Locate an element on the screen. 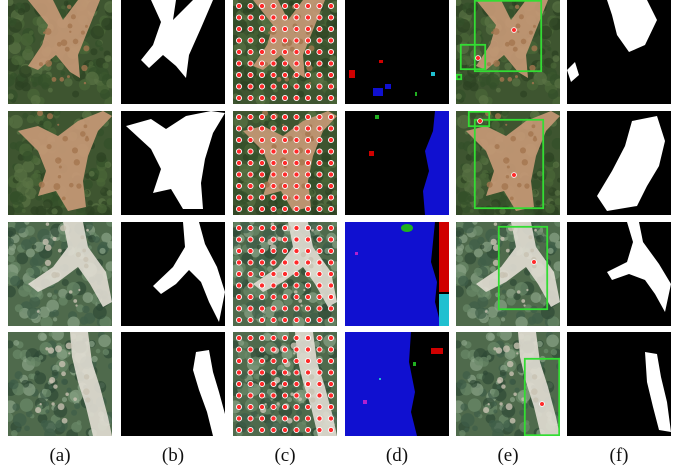 The image size is (684, 471). boxes-row3 is located at coordinates (508, 274).